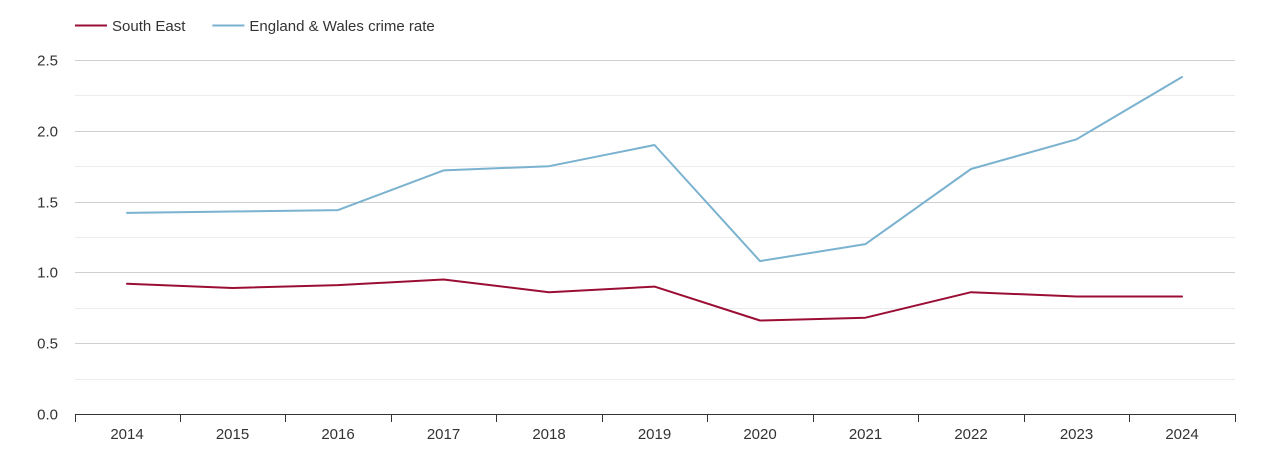  Describe the element at coordinates (47, 273) in the screenshot. I see `y-tick-label: 1.0` at that location.